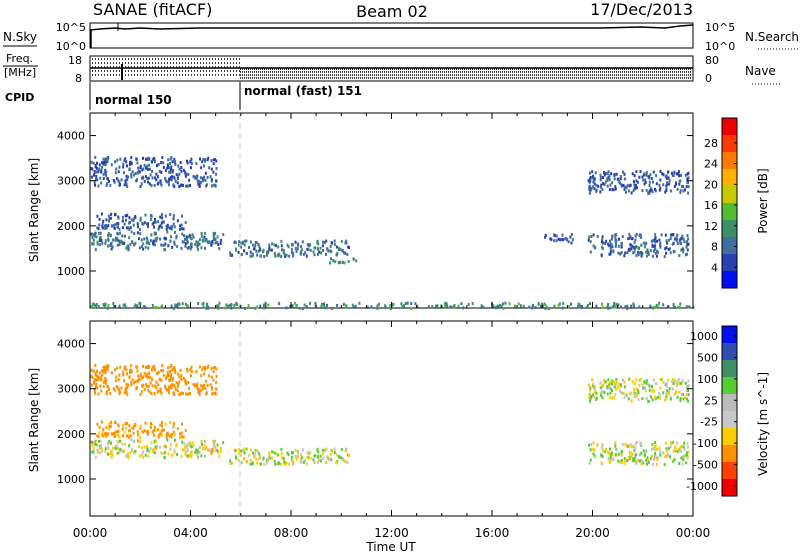 This screenshot has width=800, height=554. Describe the element at coordinates (712, 60) in the screenshot. I see `nave-tick-top: 80` at that location.